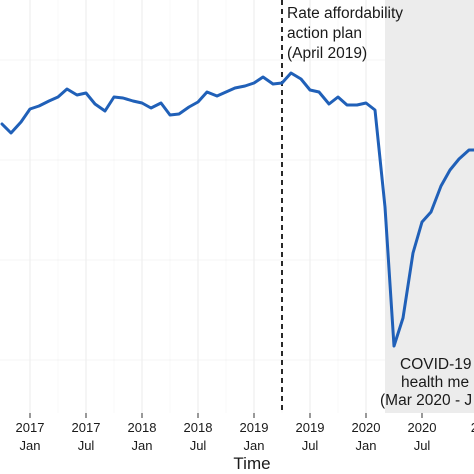 This screenshot has width=474, height=474. What do you see at coordinates (251, 463) in the screenshot?
I see `x-axis-title: Time` at bounding box center [251, 463].